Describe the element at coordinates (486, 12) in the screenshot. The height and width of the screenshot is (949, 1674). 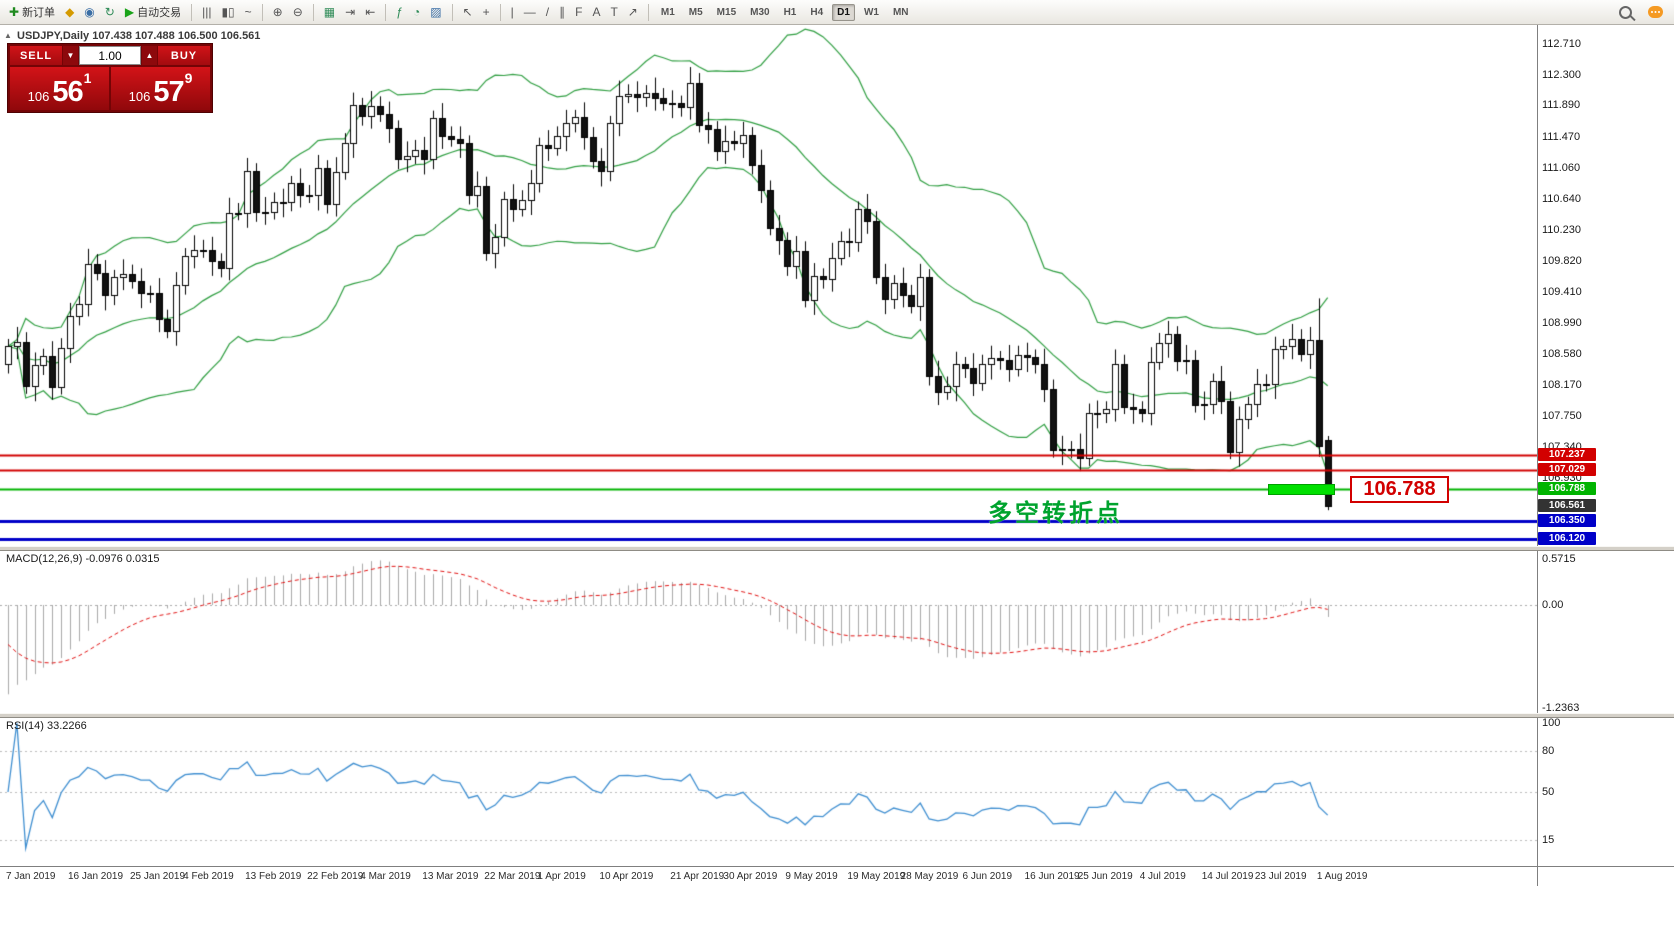
I see `crosshair-button: +` at that location.